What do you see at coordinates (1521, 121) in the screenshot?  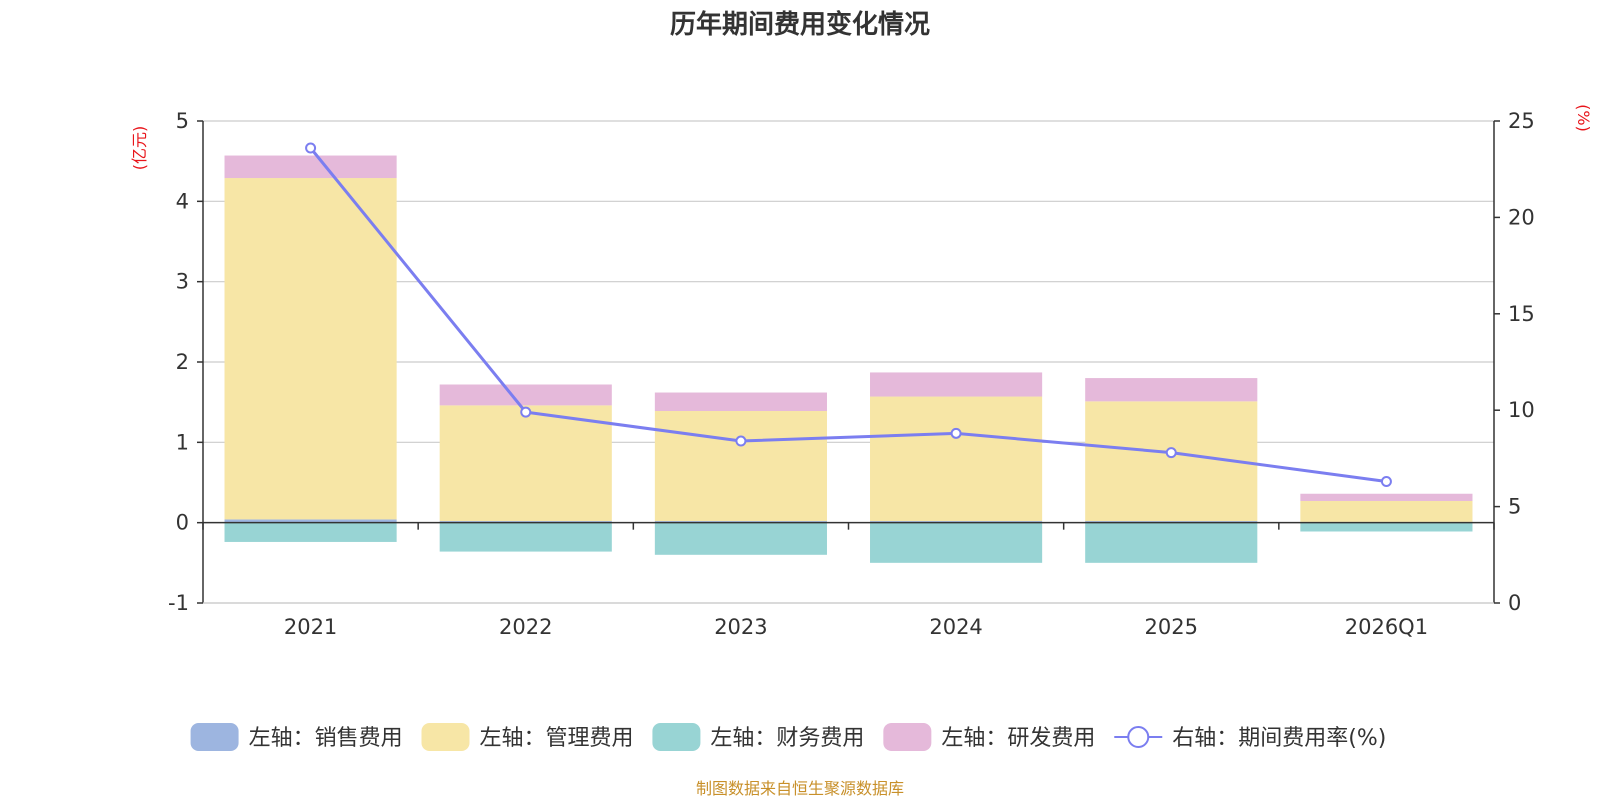 I see `right-tick-label: 25` at bounding box center [1521, 121].